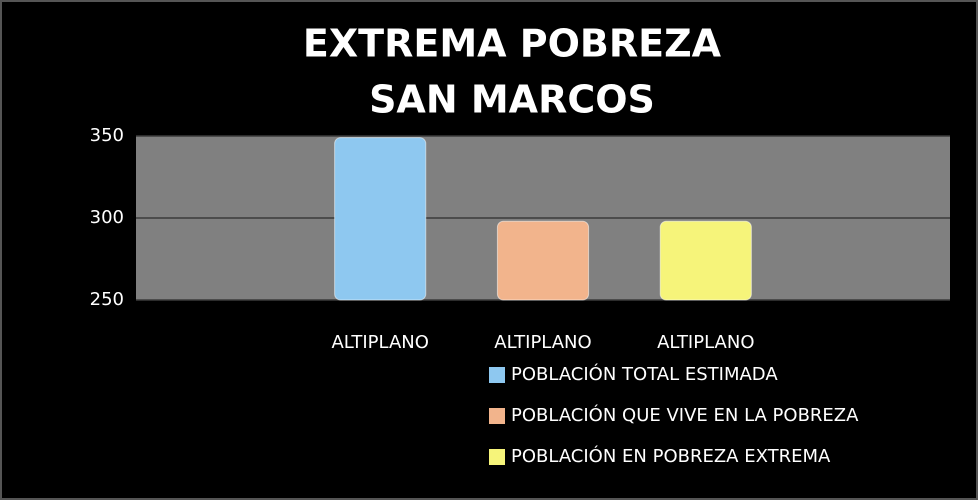  Describe the element at coordinates (107, 299) in the screenshot. I see `y-tick-label: 250` at that location.